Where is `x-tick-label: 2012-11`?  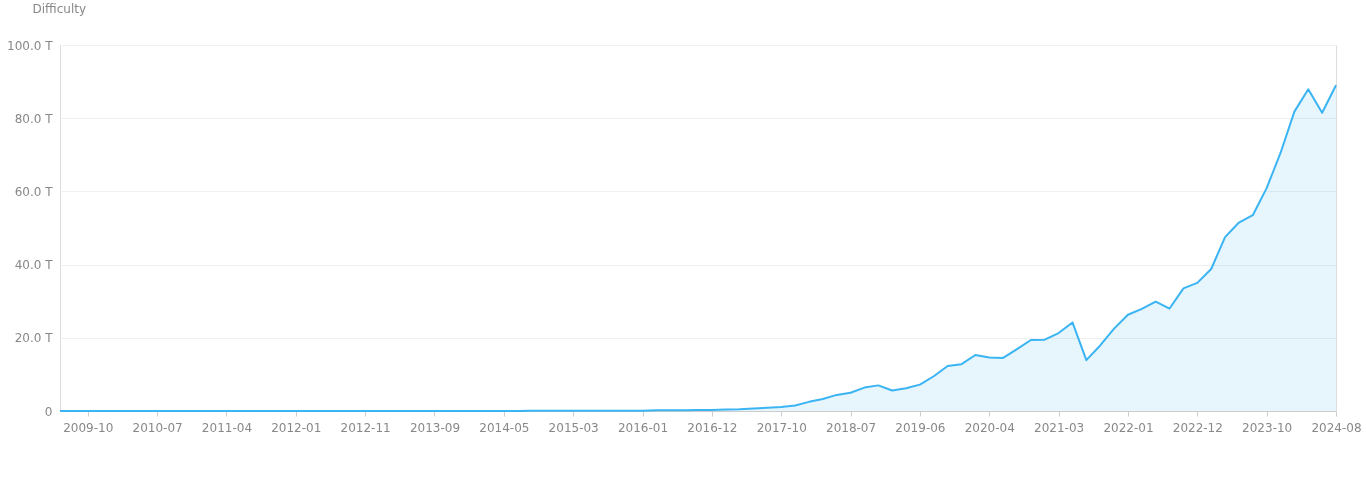 x-tick-label: 2012-11 is located at coordinates (365, 427).